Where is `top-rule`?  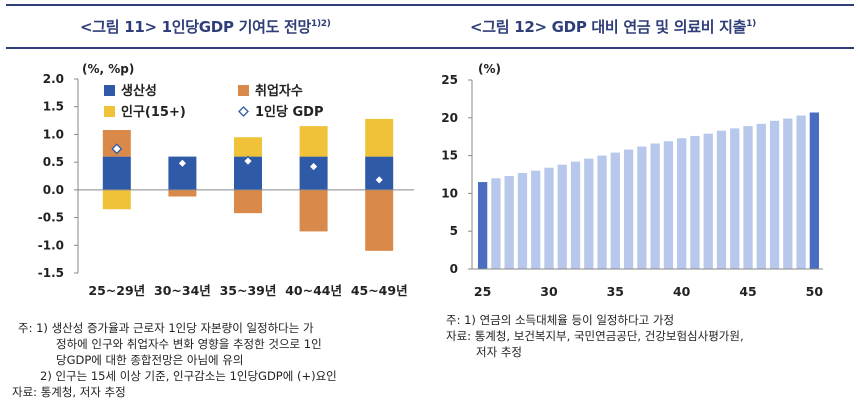
top-rule is located at coordinates (430, 5).